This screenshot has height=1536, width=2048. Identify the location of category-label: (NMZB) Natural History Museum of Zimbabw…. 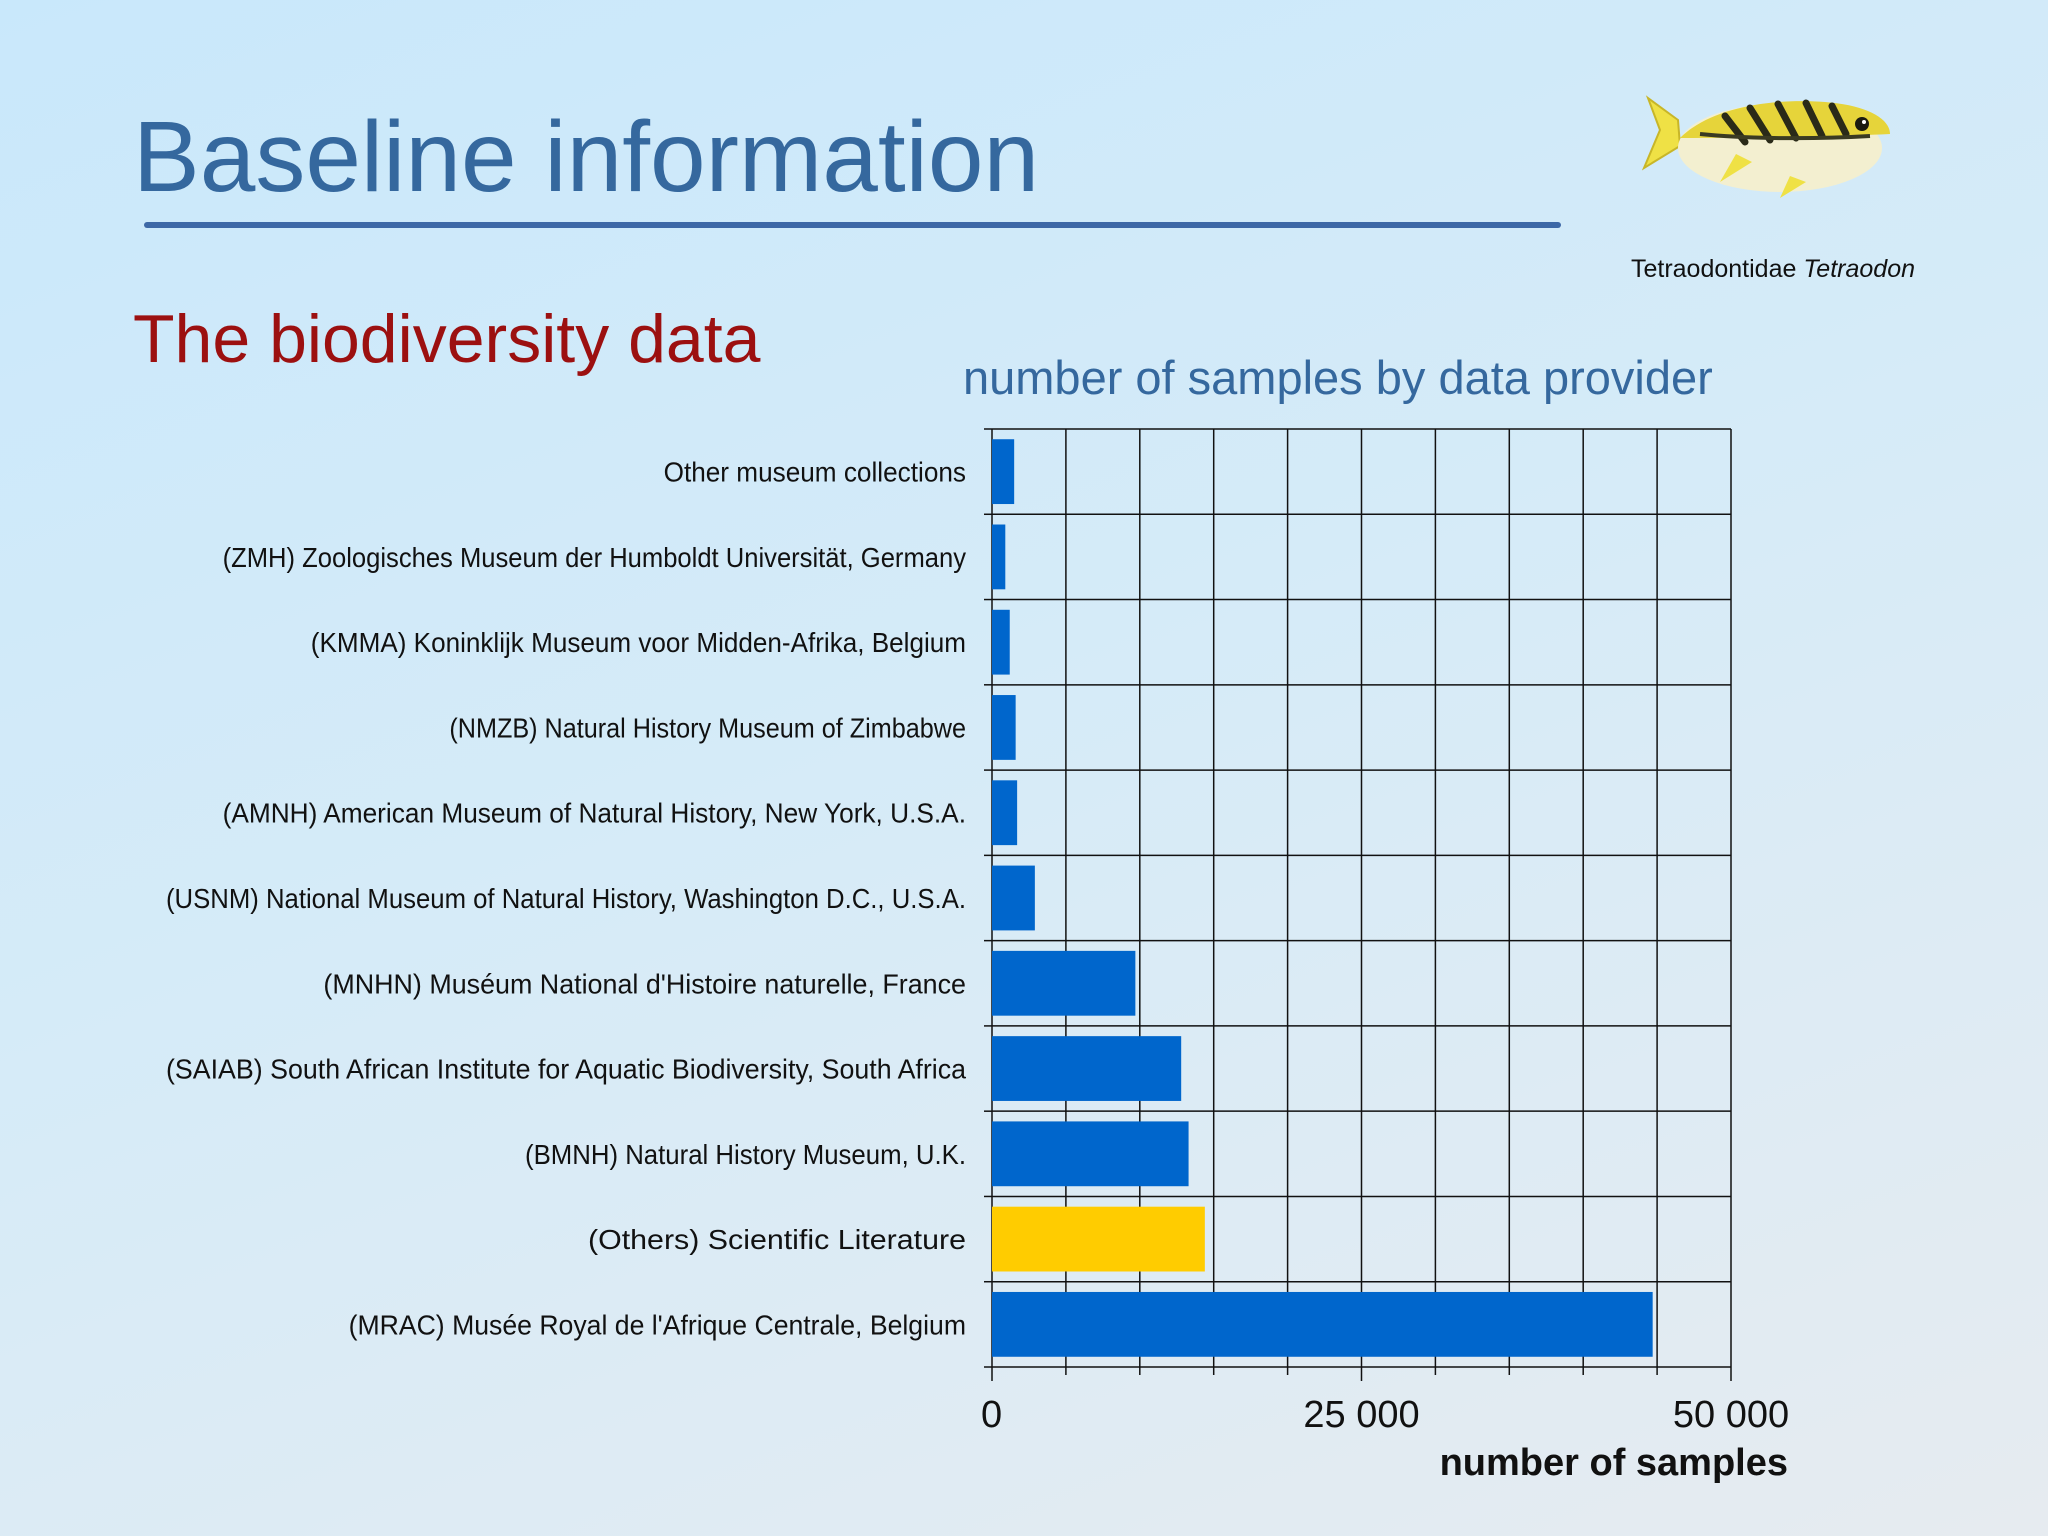
(707, 727).